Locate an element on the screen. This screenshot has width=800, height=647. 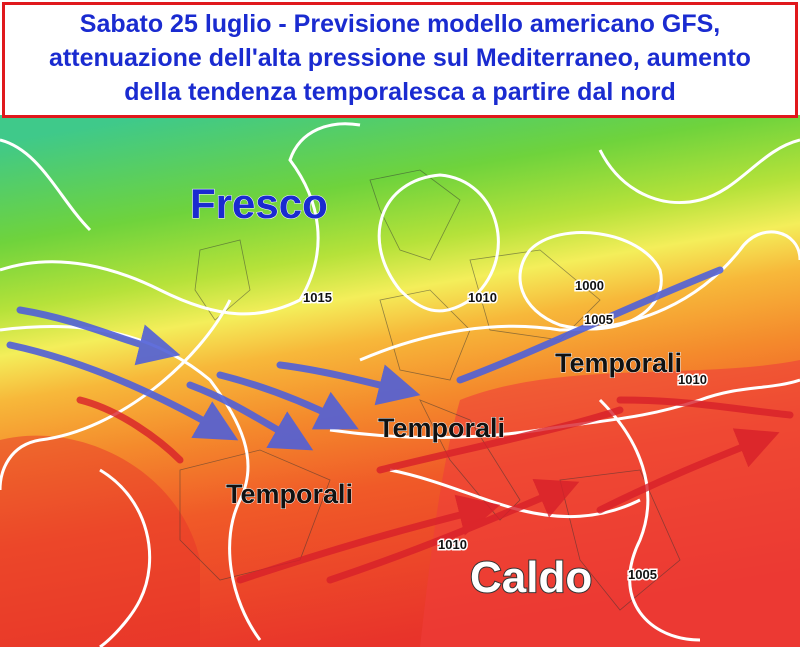
region-label: Caldo is located at coordinates (531, 577).